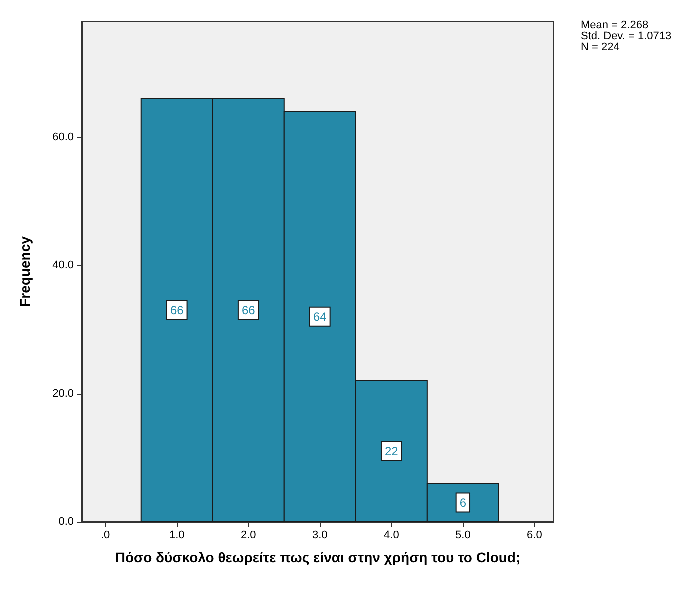 This screenshot has width=685, height=601. What do you see at coordinates (318, 558) in the screenshot?
I see `x-axis-title: Πόσο δύσκολο θεωρείτε πως είναι στην χρήση του το Cloud;` at bounding box center [318, 558].